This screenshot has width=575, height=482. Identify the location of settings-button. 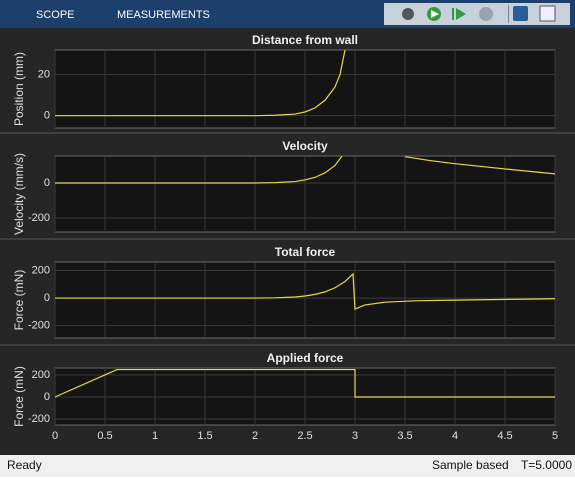
(408, 14).